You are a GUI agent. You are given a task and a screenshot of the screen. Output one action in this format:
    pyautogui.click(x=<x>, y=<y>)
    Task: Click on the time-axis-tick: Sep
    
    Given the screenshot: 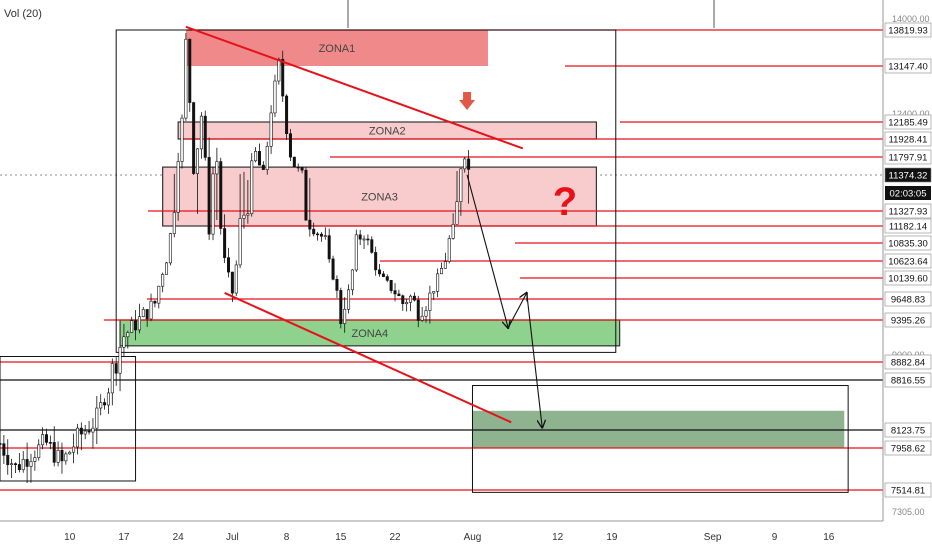 What is the action you would take?
    pyautogui.click(x=713, y=537)
    